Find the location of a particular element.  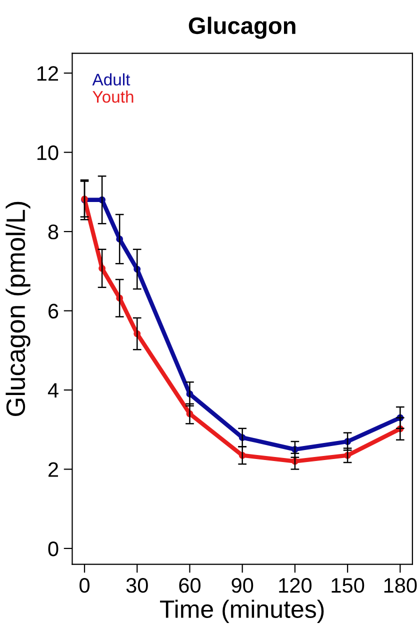

y-tick-label: 4 is located at coordinates (53, 390).